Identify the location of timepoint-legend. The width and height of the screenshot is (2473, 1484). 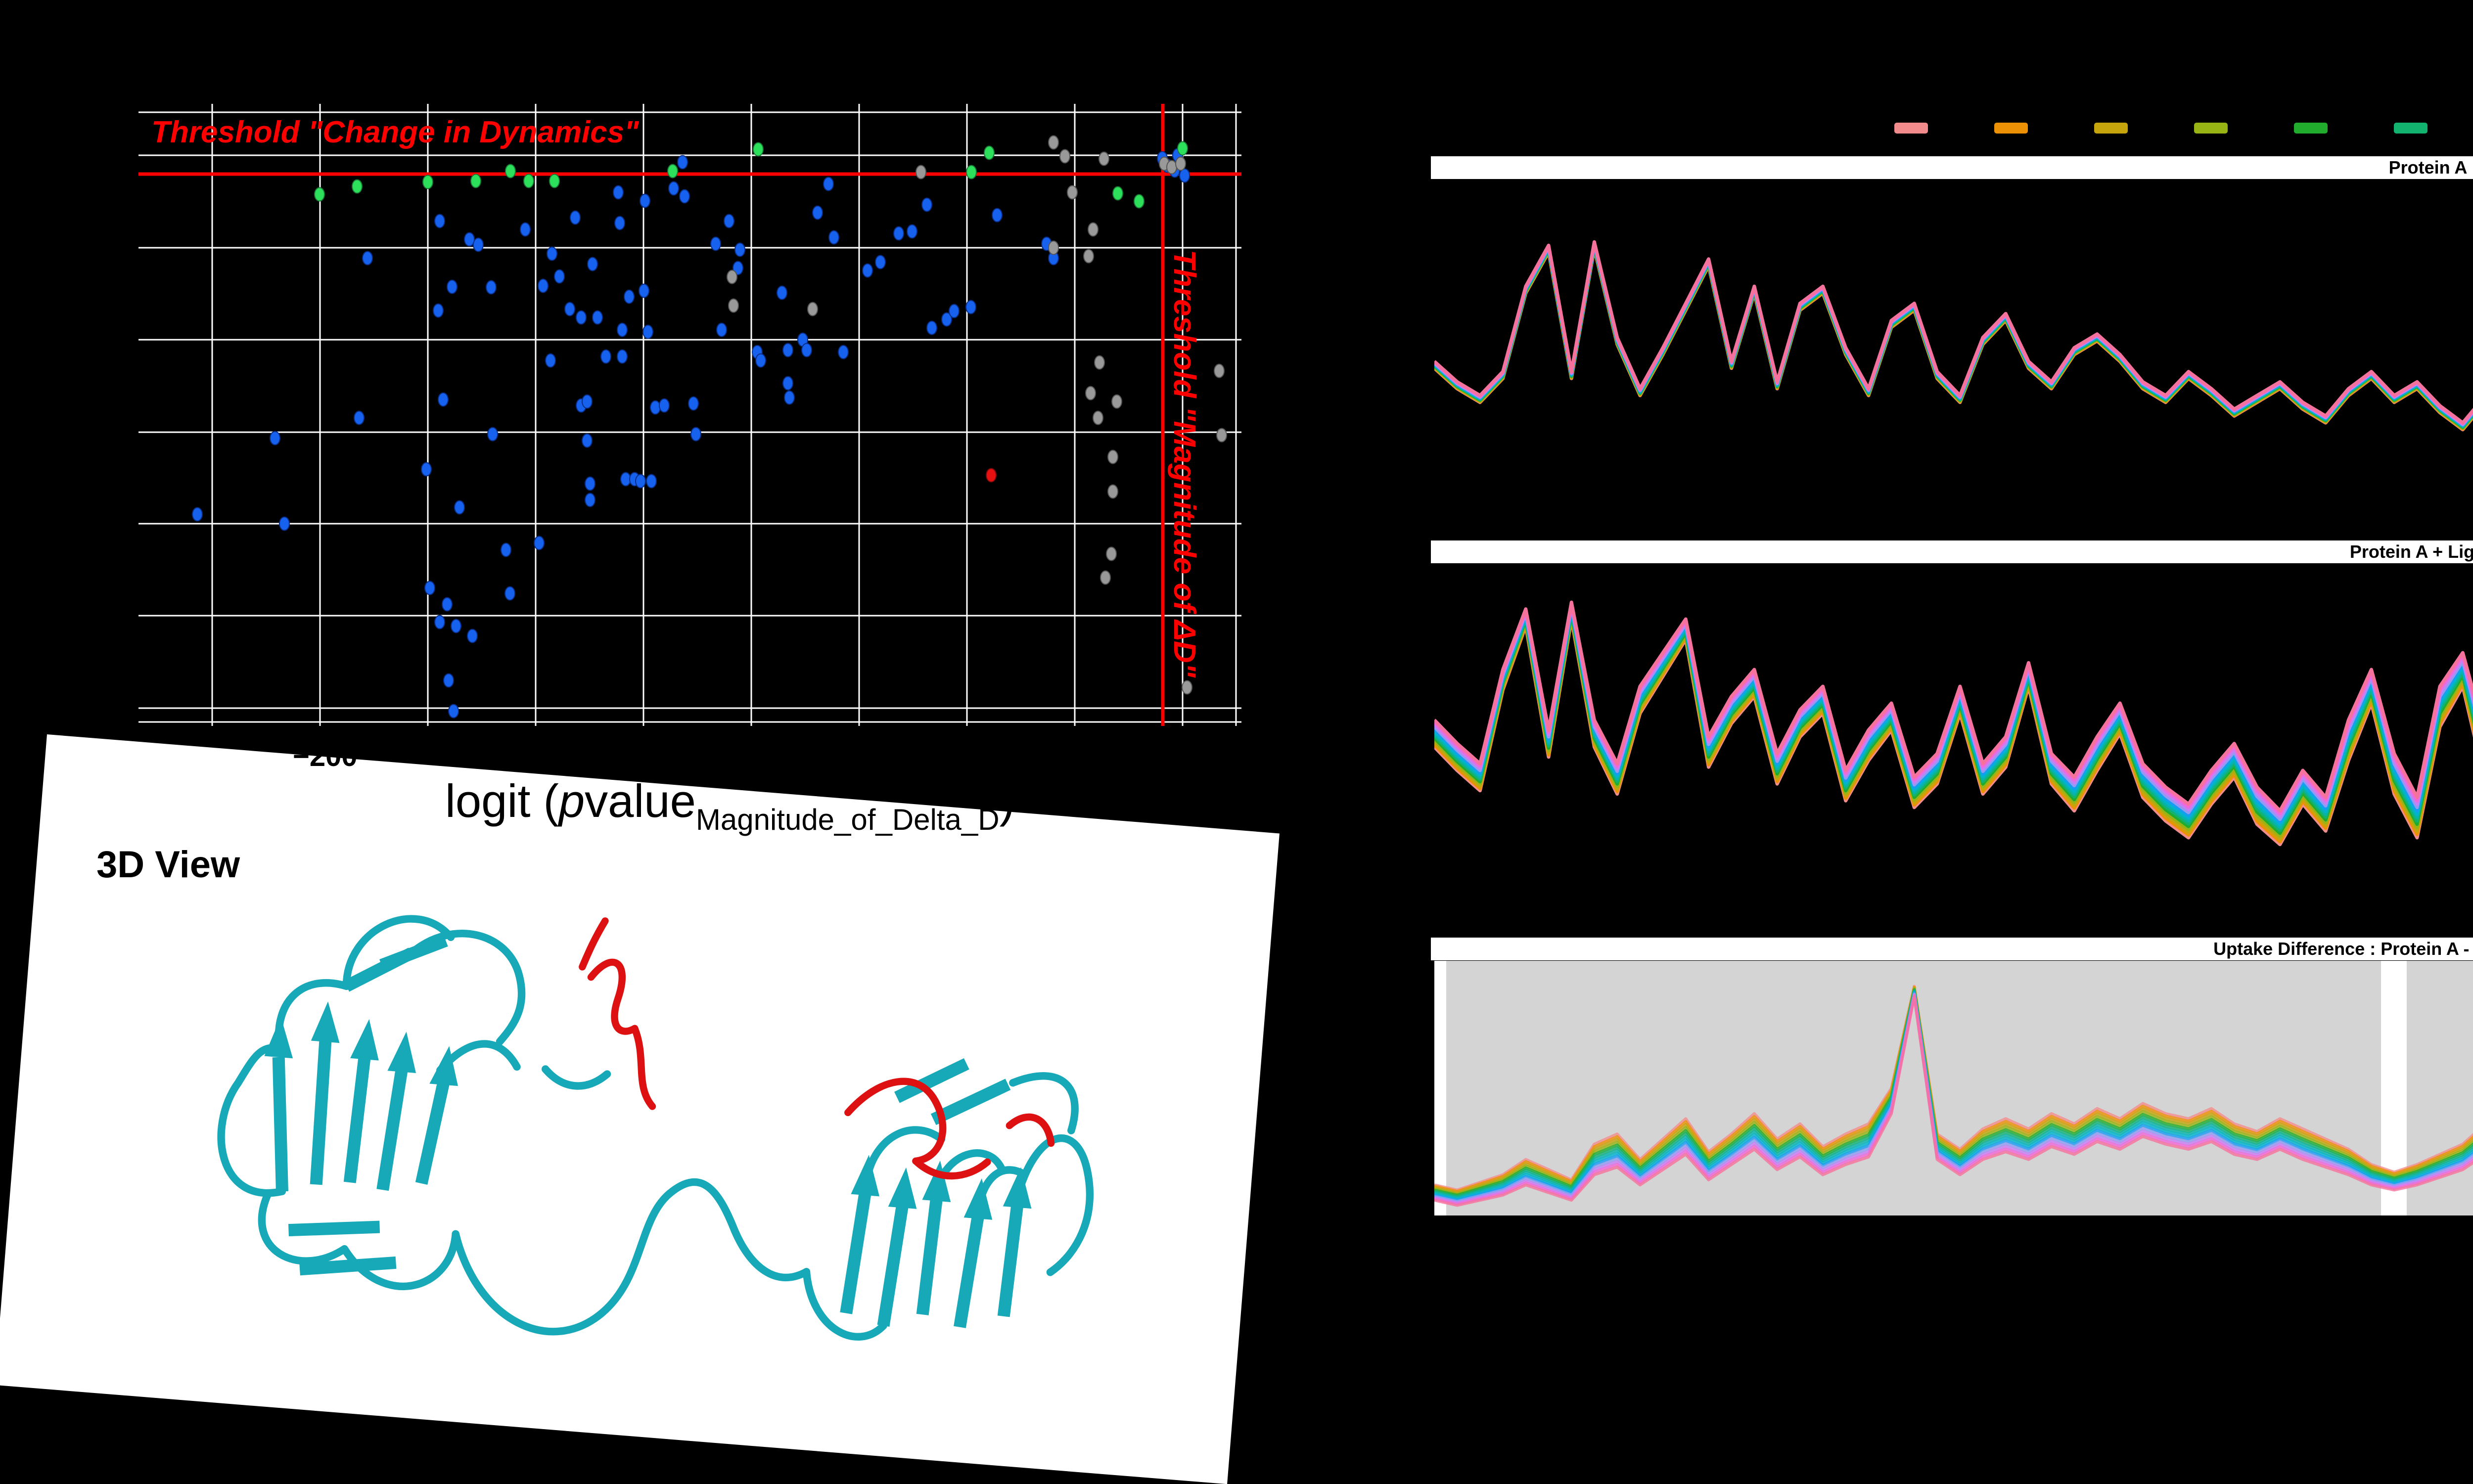
(2183, 129).